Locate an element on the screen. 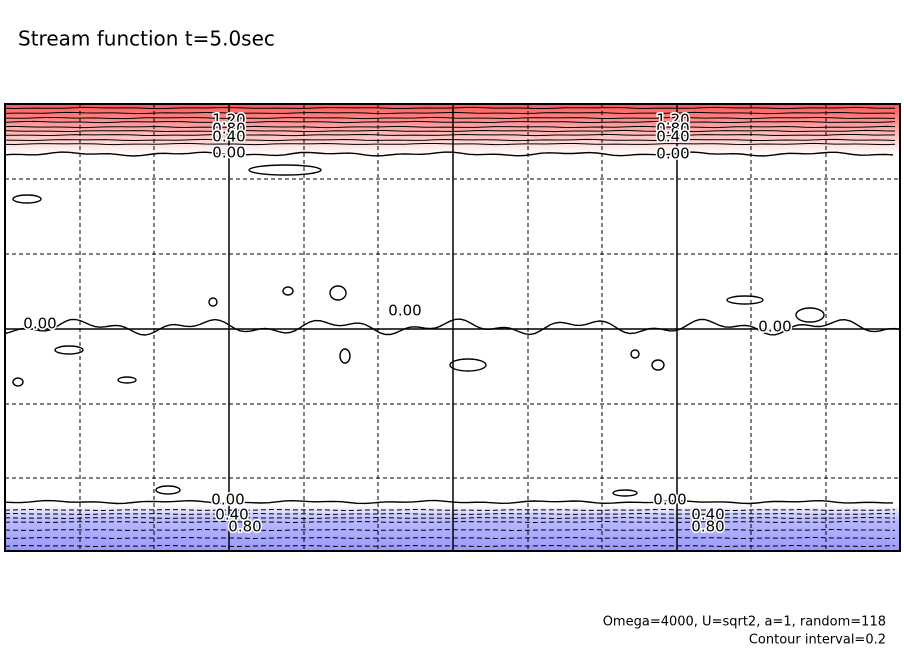 The width and height of the screenshot is (904, 654). annotation: Omega=4000, U=sqrt2, a=1, random=118 is located at coordinates (744, 622).